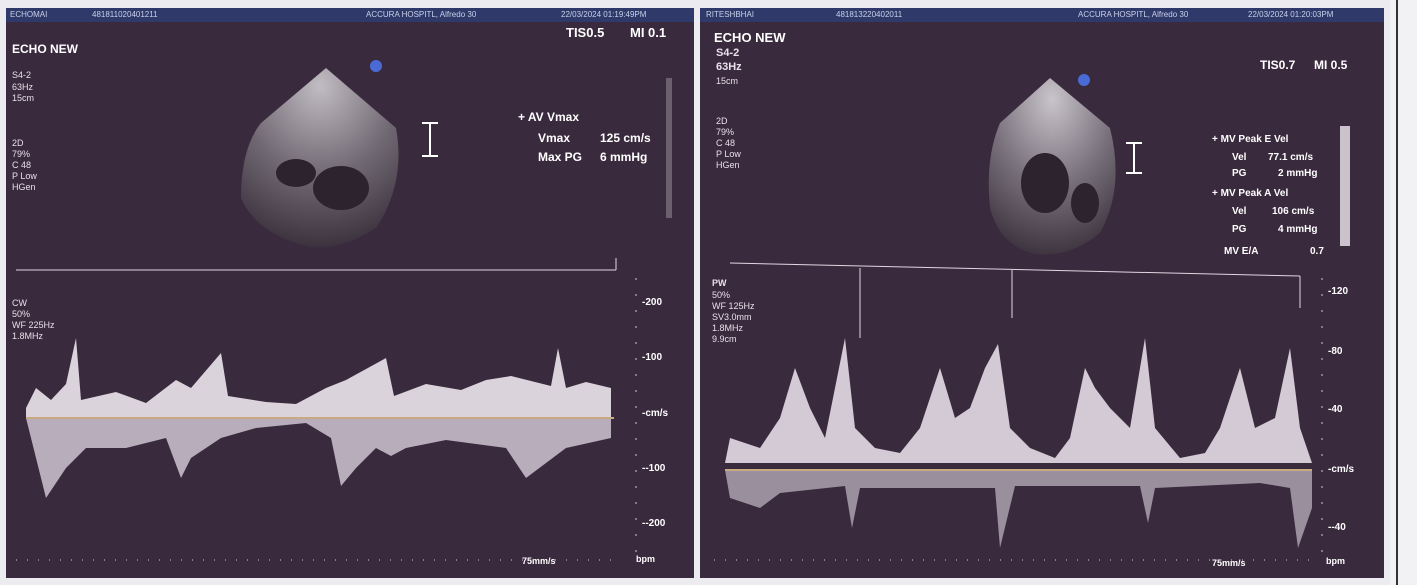 Image resolution: width=1417 pixels, height=585 pixels. I want to click on right-mechanical-index: MI 0.5, so click(1331, 65).